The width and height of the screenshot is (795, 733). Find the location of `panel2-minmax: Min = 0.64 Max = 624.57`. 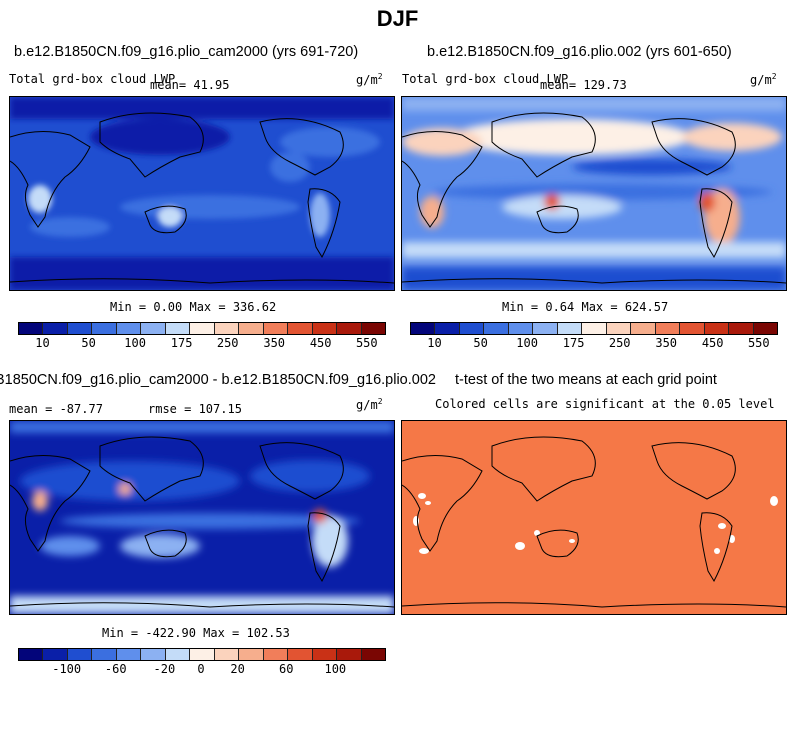

panel2-minmax: Min = 0.64 Max = 624.57 is located at coordinates (585, 307).